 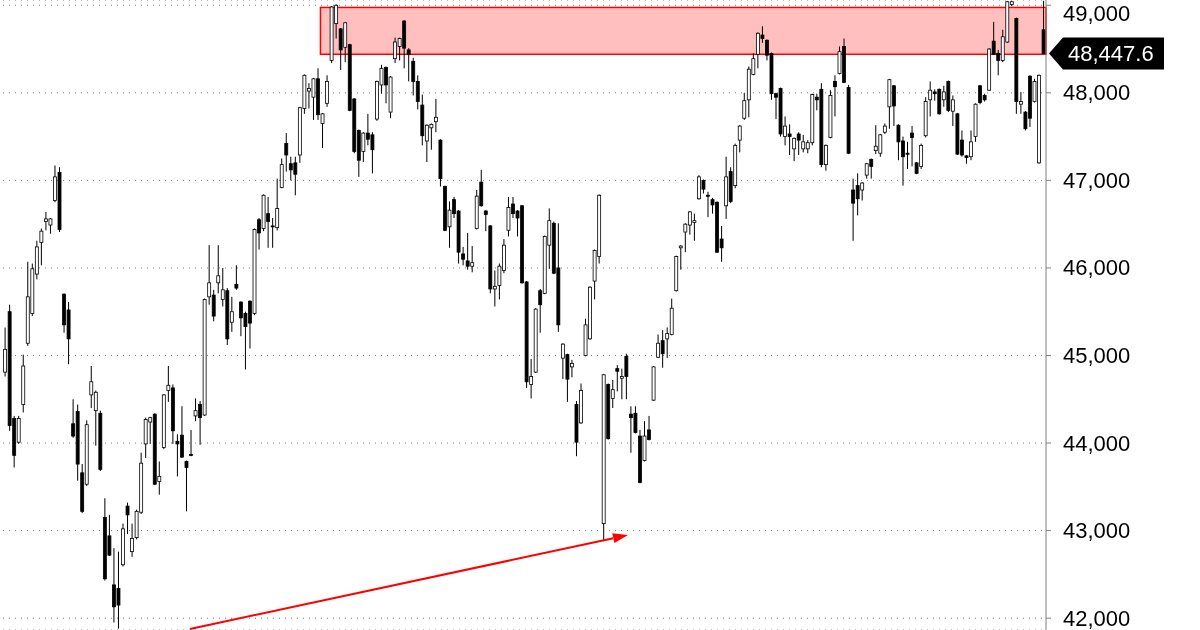 I want to click on y-tick-label: 45,000, so click(x=1097, y=355).